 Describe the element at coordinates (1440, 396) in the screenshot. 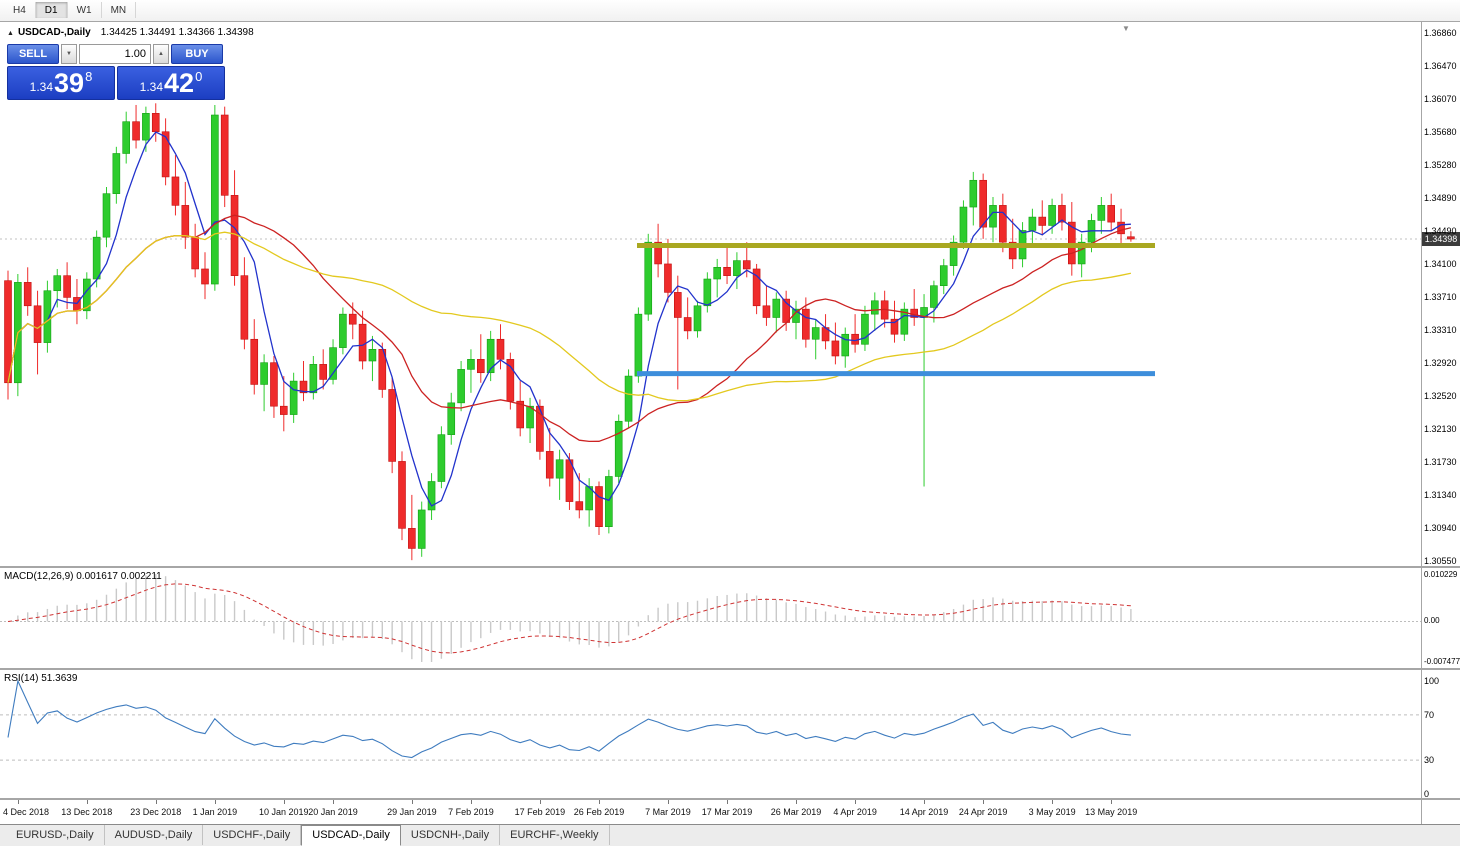

I see `price-axis-label: 1.32520` at that location.